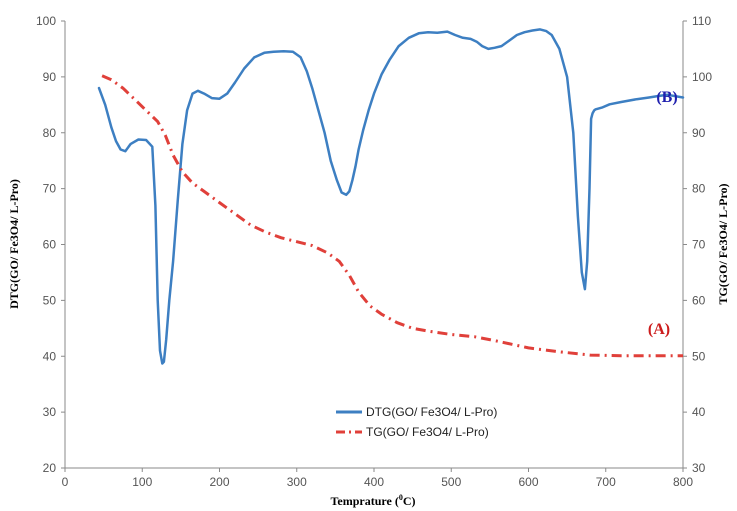 The image size is (737, 511). Describe the element at coordinates (427, 432) in the screenshot. I see `legend-label-tg: TG(GO/ Fe3O4/ L-Pro)` at that location.